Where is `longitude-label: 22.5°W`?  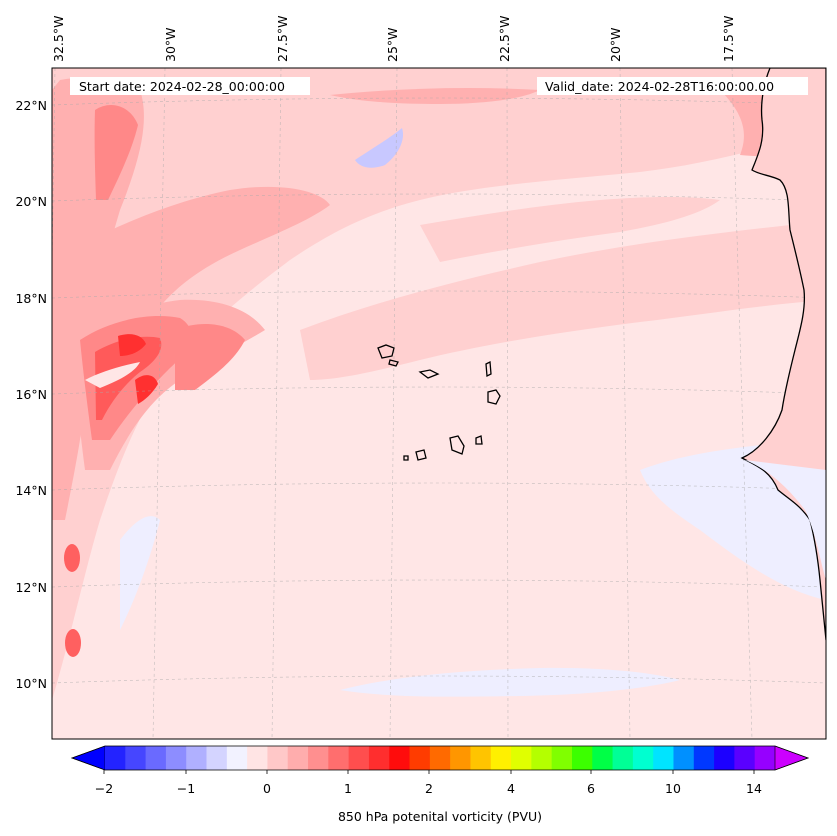
longitude-label: 22.5°W is located at coordinates (504, 39).